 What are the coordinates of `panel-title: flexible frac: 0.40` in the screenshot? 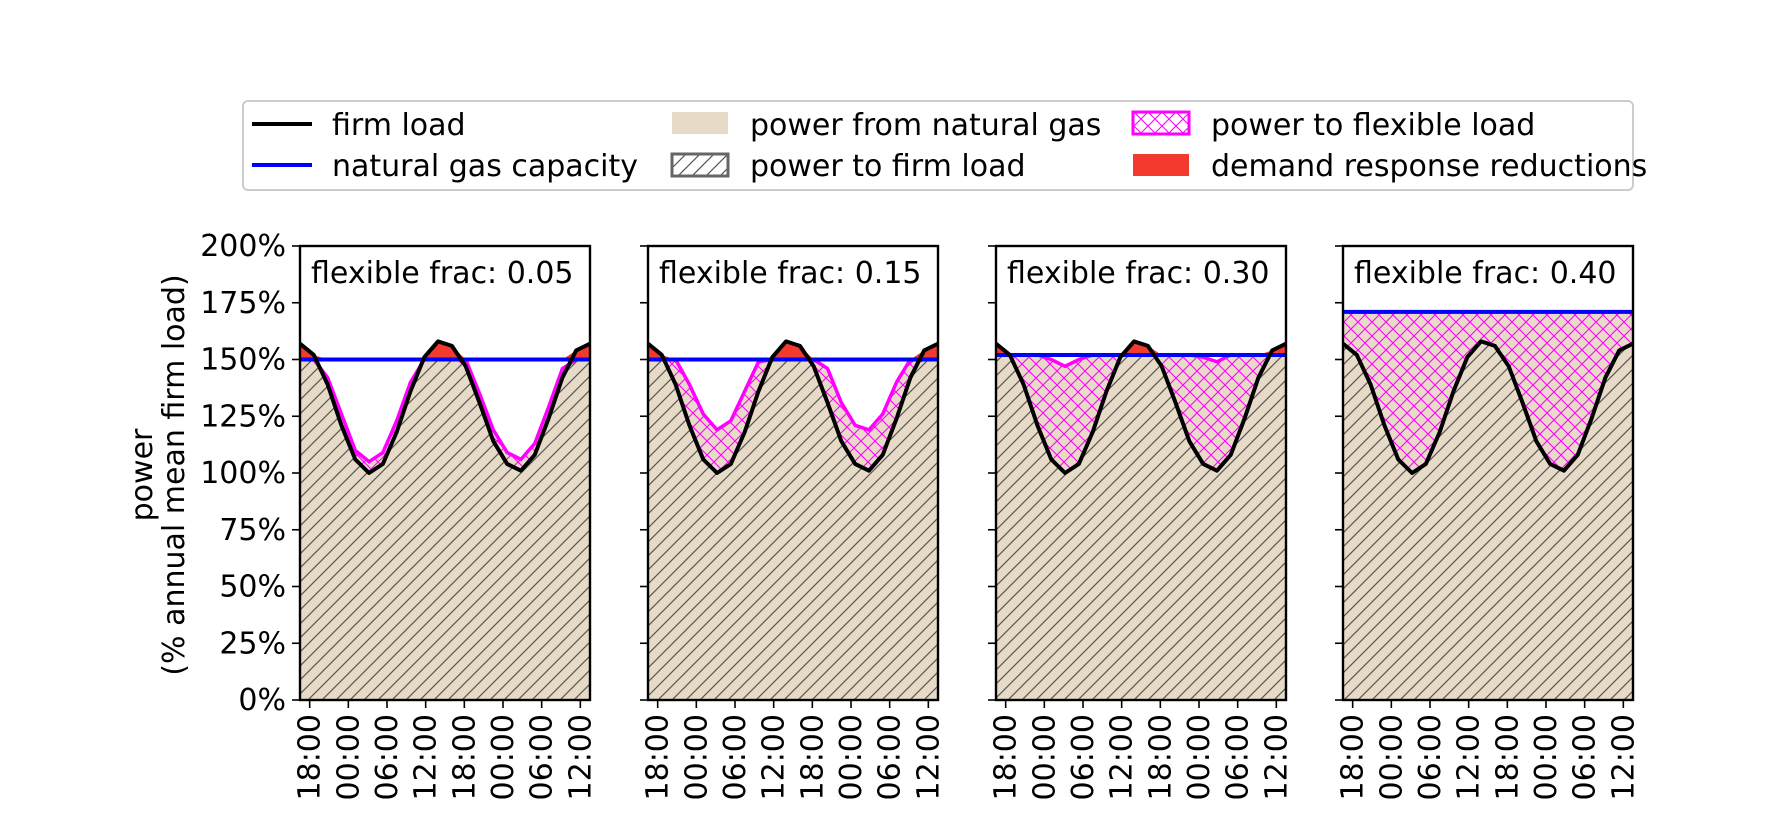 It's located at (1485, 273).